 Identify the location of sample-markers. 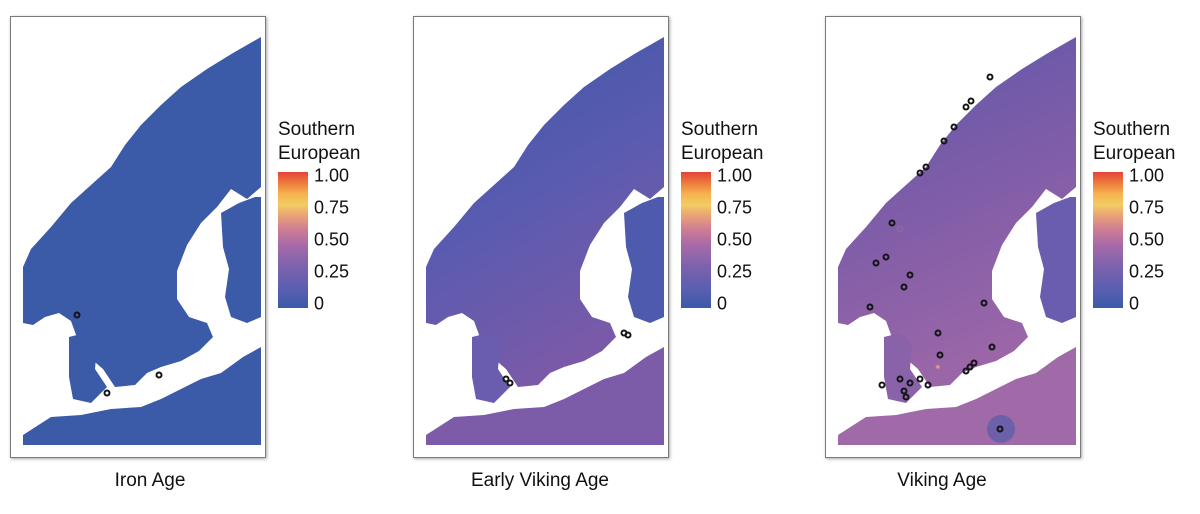
(935, 253).